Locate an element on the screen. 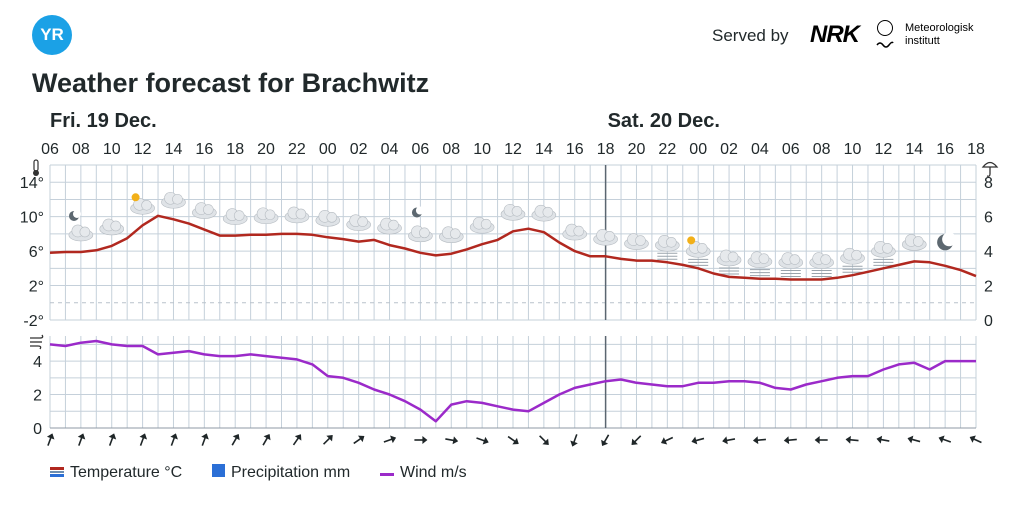 The height and width of the screenshot is (530, 1024). yr-logo: YR is located at coordinates (52, 35).